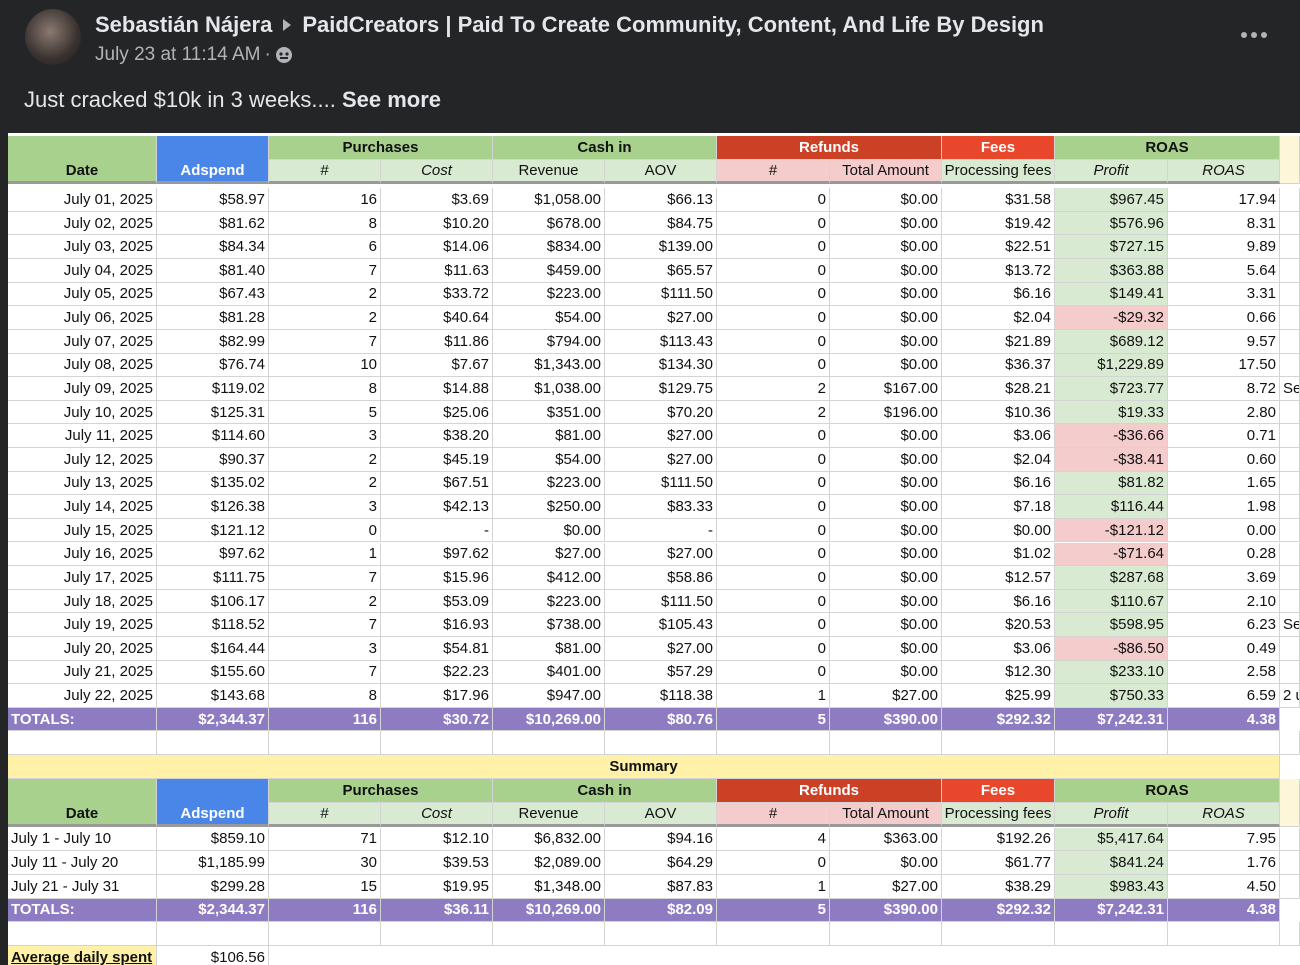 The width and height of the screenshot is (1300, 965). Describe the element at coordinates (437, 696) in the screenshot. I see `cell: $17.96` at that location.